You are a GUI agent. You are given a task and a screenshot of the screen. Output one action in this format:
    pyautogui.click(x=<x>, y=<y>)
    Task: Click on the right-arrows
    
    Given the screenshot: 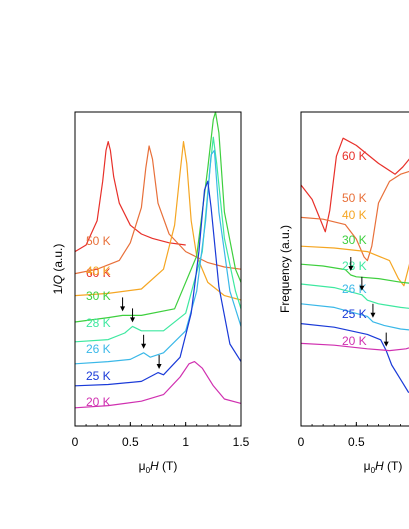 What is the action you would take?
    pyautogui.click(x=368, y=302)
    